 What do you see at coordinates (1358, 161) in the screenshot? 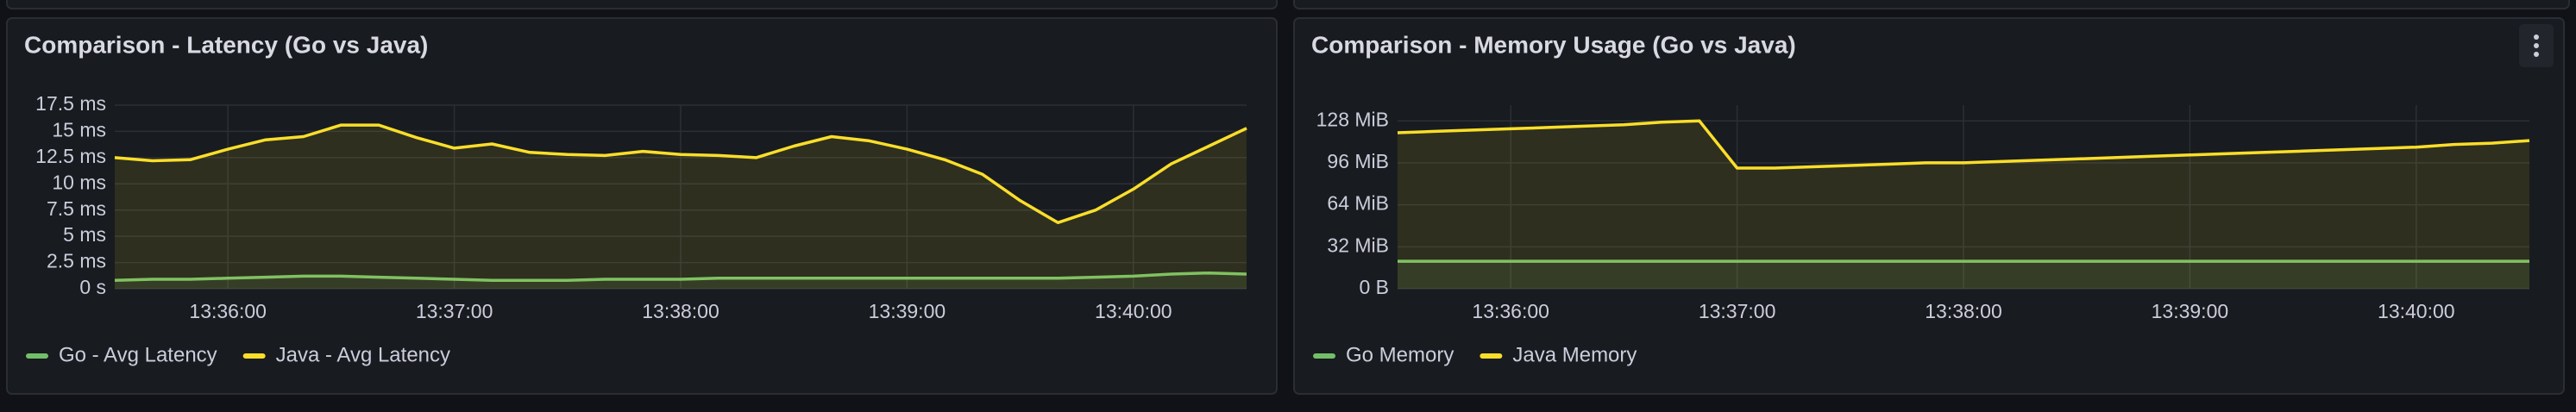
I see `y-tick-label: 96 MiB` at bounding box center [1358, 161].